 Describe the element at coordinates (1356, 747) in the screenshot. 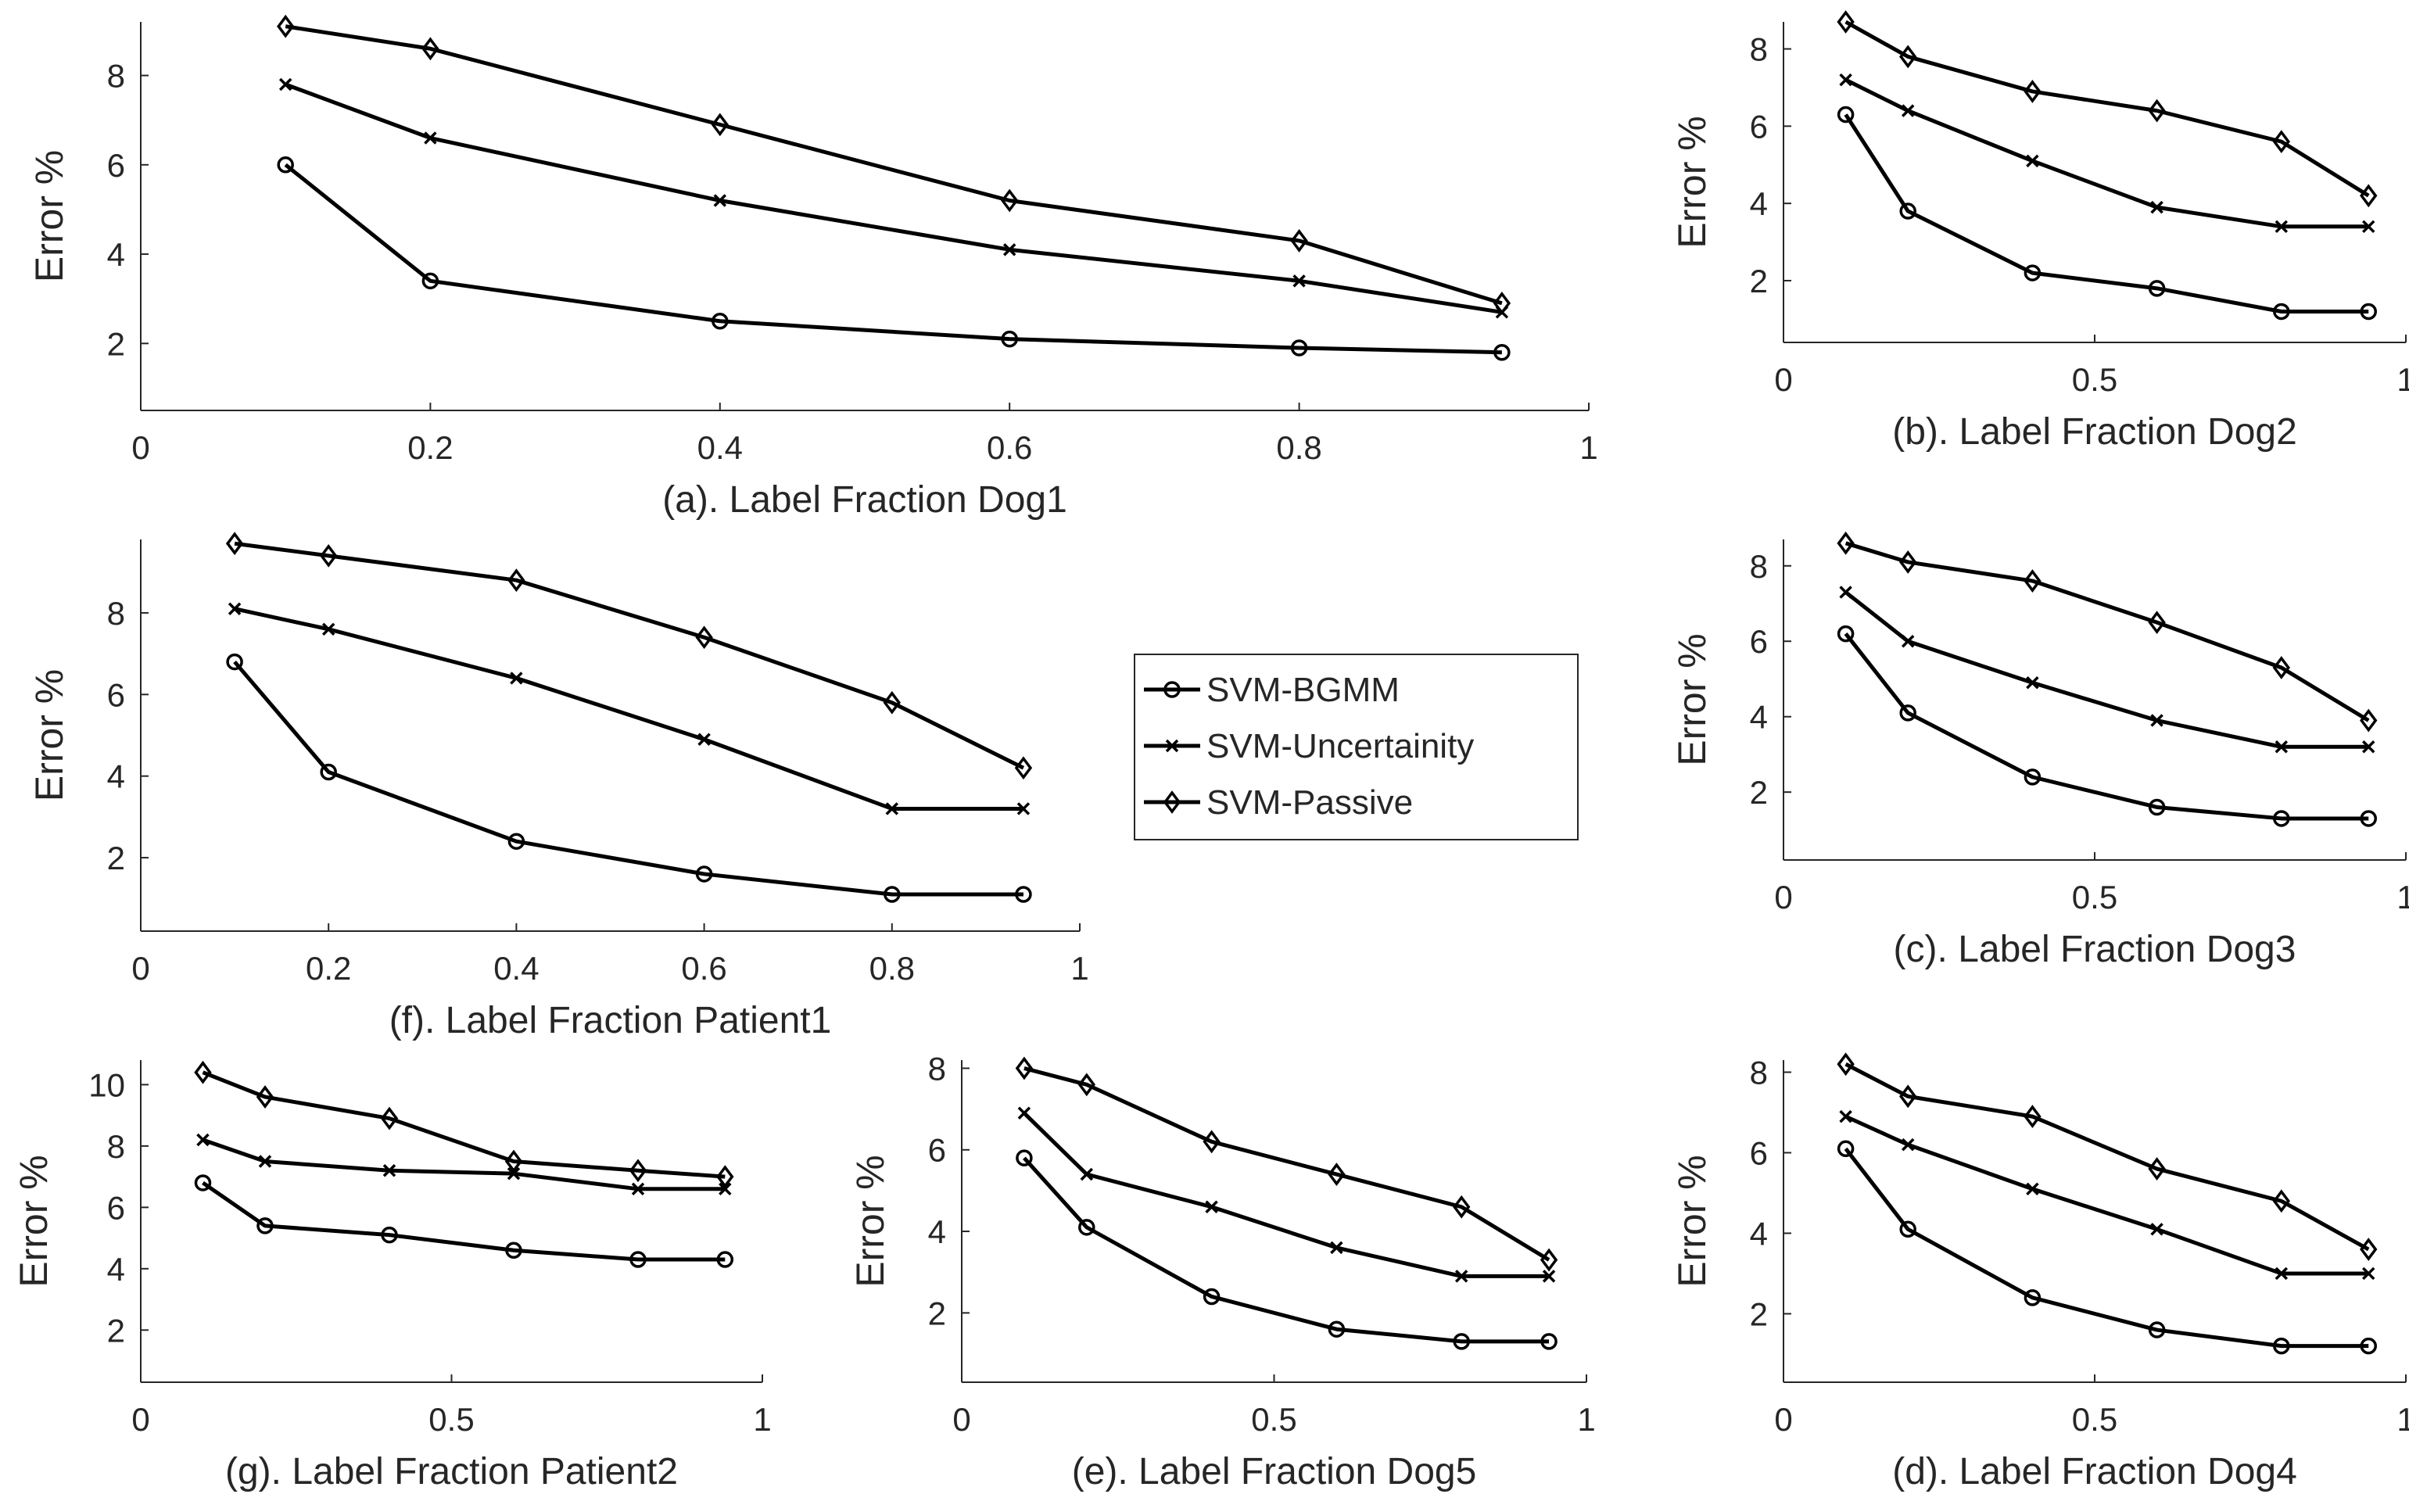

I see `legend-box` at that location.